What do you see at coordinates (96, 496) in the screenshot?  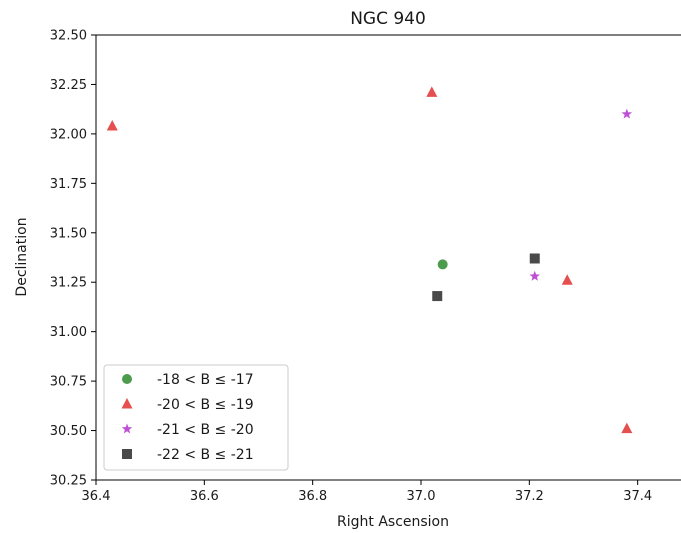 I see `x-tick-label: 36.4` at bounding box center [96, 496].